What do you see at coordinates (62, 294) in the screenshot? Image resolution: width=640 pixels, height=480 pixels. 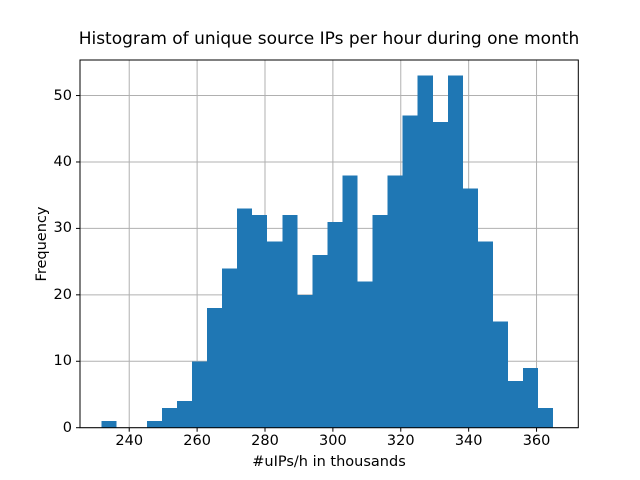 I see `y-tick-label: 20` at bounding box center [62, 294].